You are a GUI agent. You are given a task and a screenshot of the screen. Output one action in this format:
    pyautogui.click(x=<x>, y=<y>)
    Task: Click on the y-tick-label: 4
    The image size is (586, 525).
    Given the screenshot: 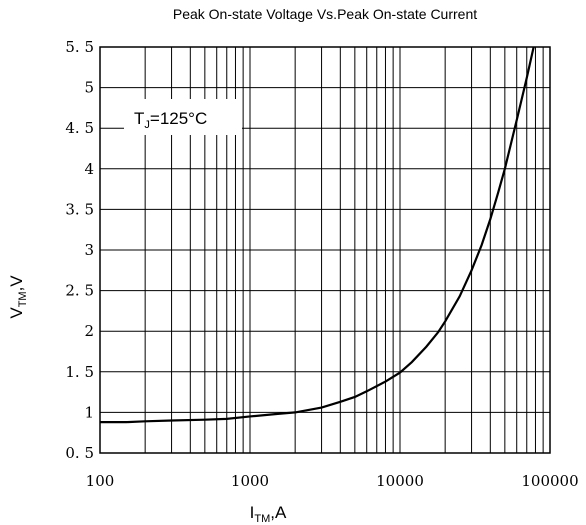 What is the action you would take?
    pyautogui.click(x=89, y=169)
    